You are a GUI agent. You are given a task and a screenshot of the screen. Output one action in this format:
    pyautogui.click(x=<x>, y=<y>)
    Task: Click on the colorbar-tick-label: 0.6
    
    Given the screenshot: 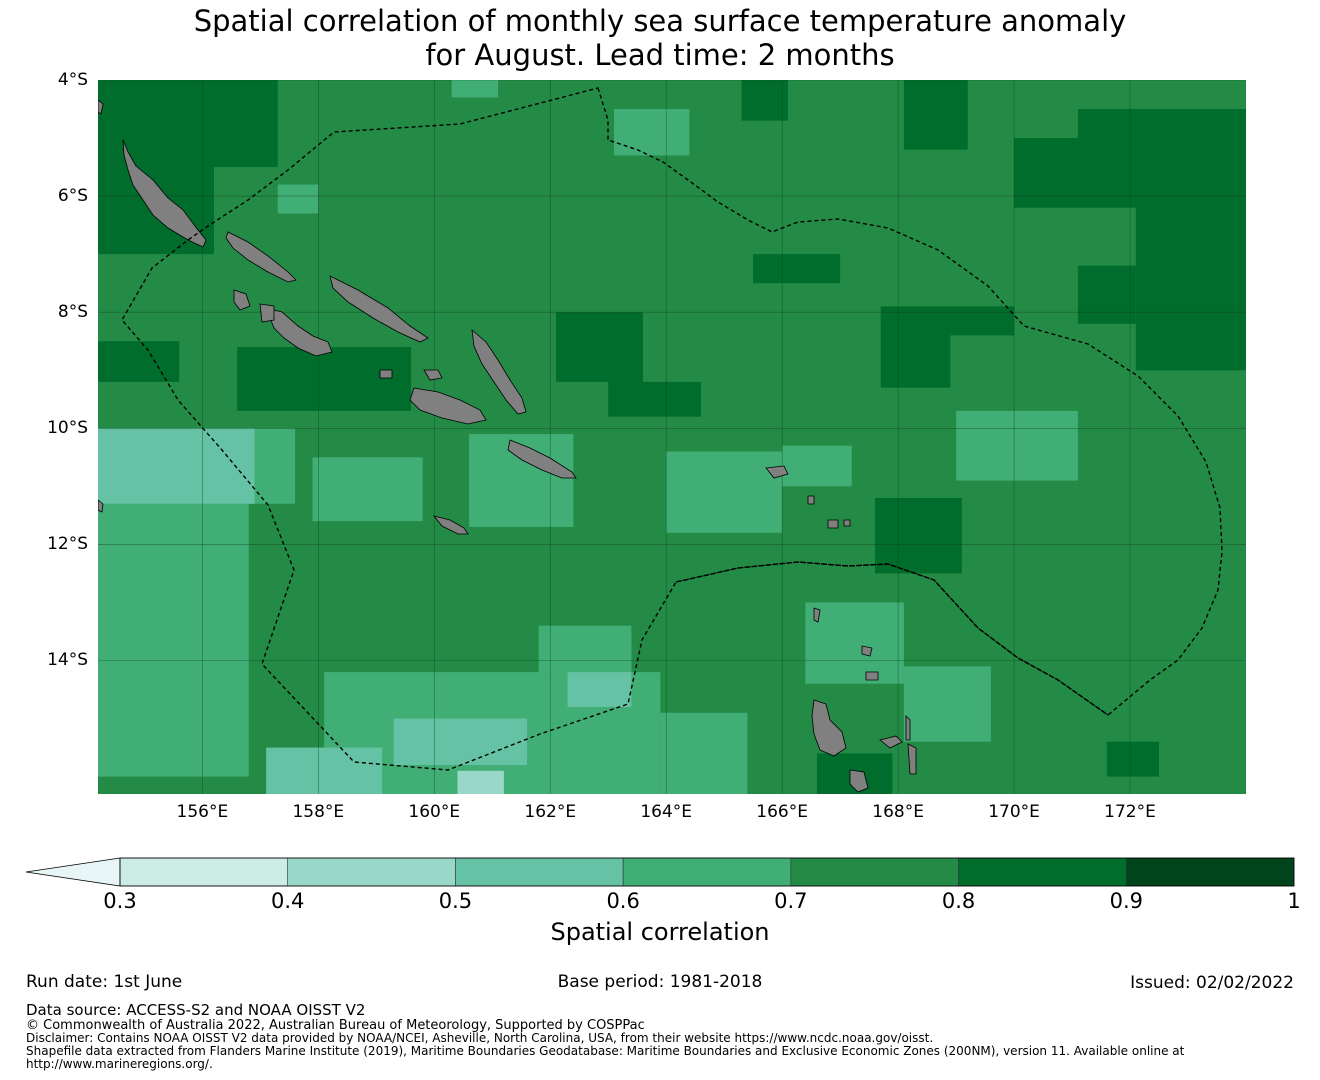 What is the action you would take?
    pyautogui.click(x=623, y=901)
    